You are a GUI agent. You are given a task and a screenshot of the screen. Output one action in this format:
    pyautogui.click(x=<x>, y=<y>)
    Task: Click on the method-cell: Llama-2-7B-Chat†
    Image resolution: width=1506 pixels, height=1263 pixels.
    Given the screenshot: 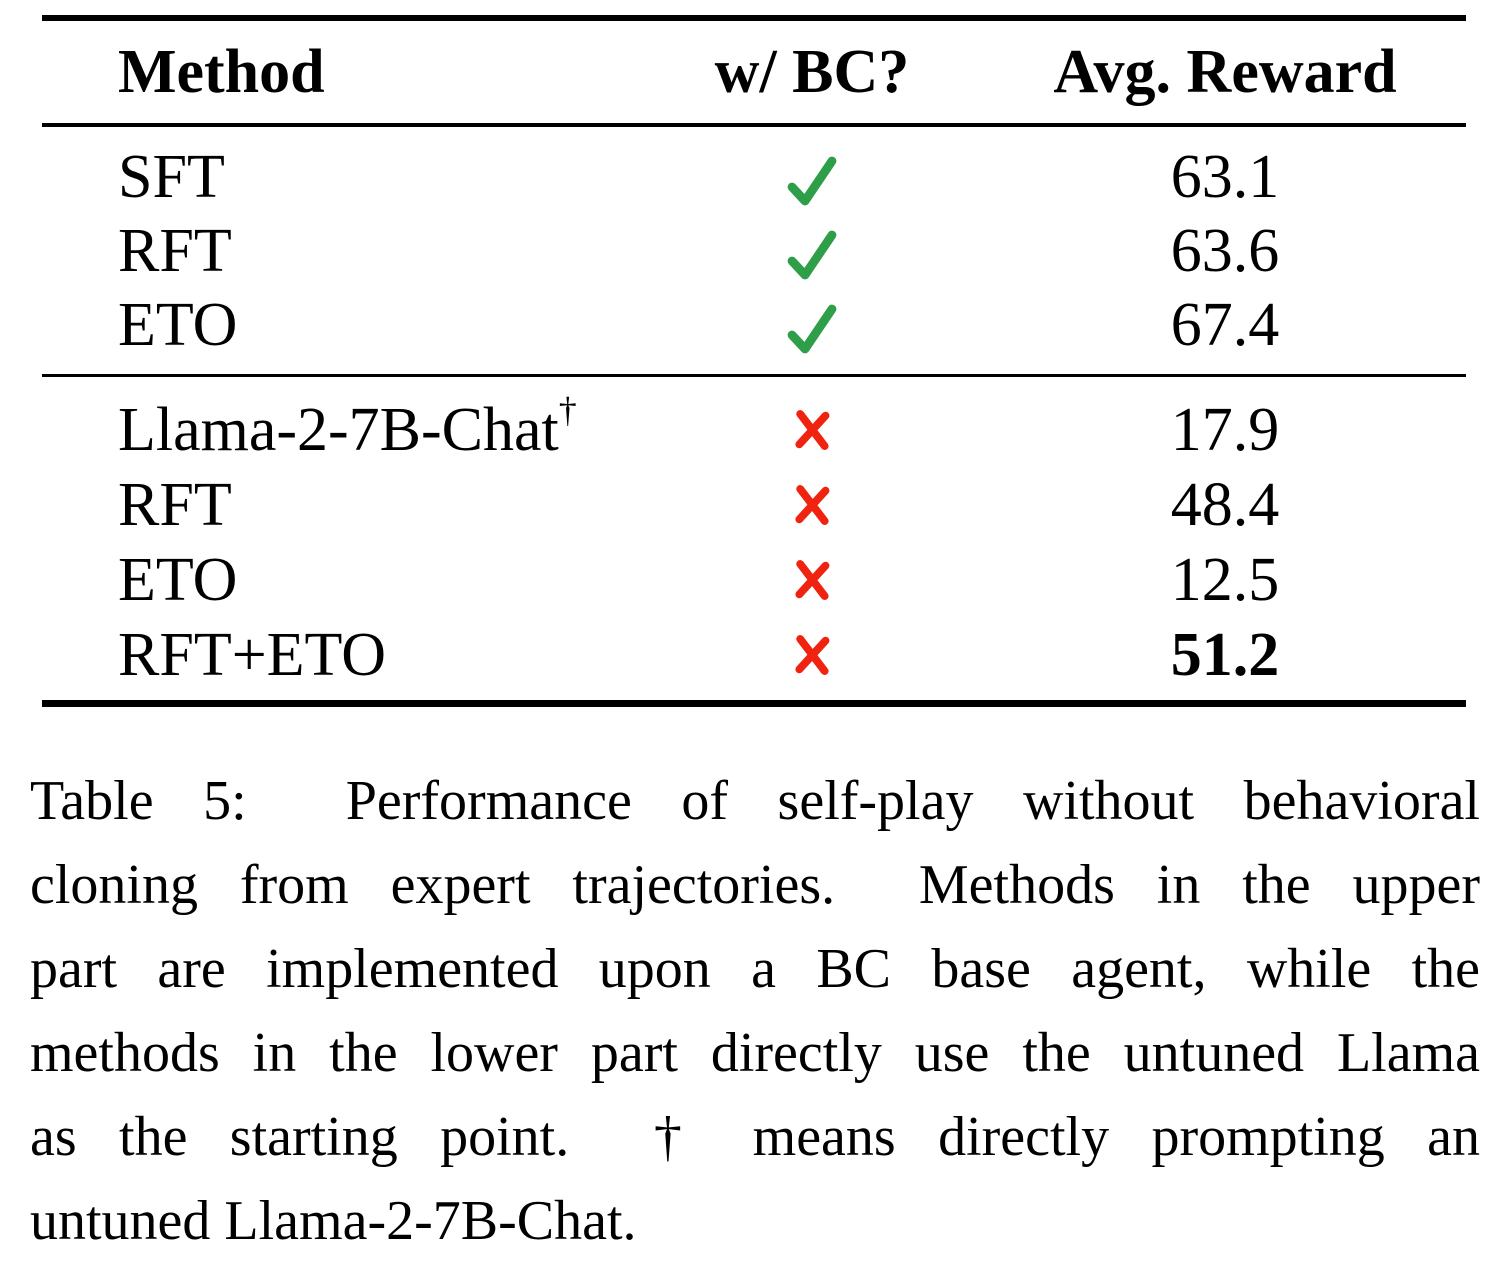 What is the action you would take?
    pyautogui.click(x=322, y=428)
    